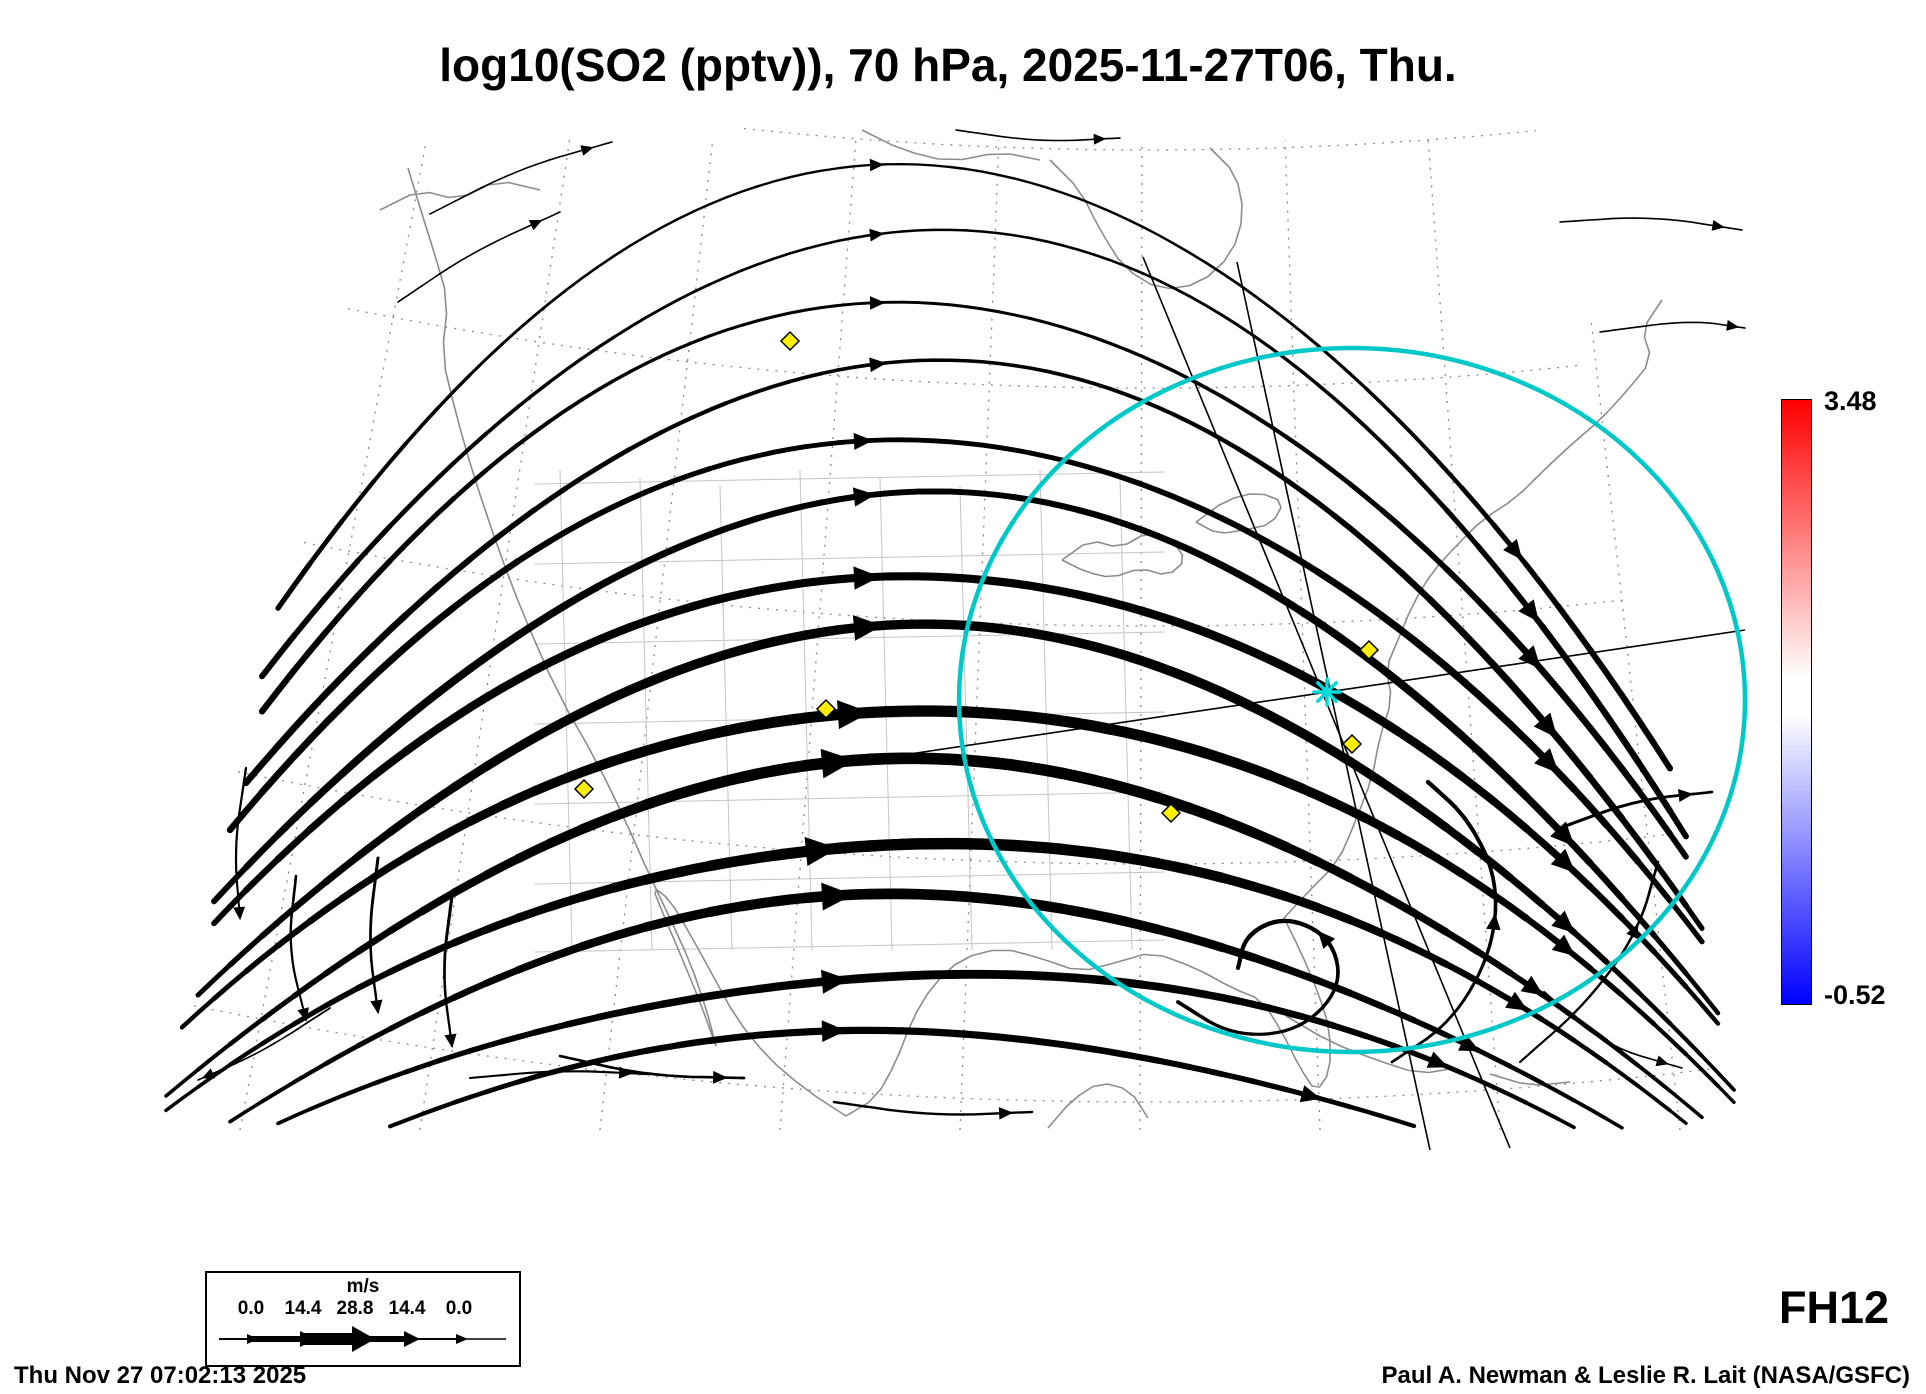 The height and width of the screenshot is (1394, 1926). What do you see at coordinates (1530, 1079) in the screenshot?
I see `coastline` at bounding box center [1530, 1079].